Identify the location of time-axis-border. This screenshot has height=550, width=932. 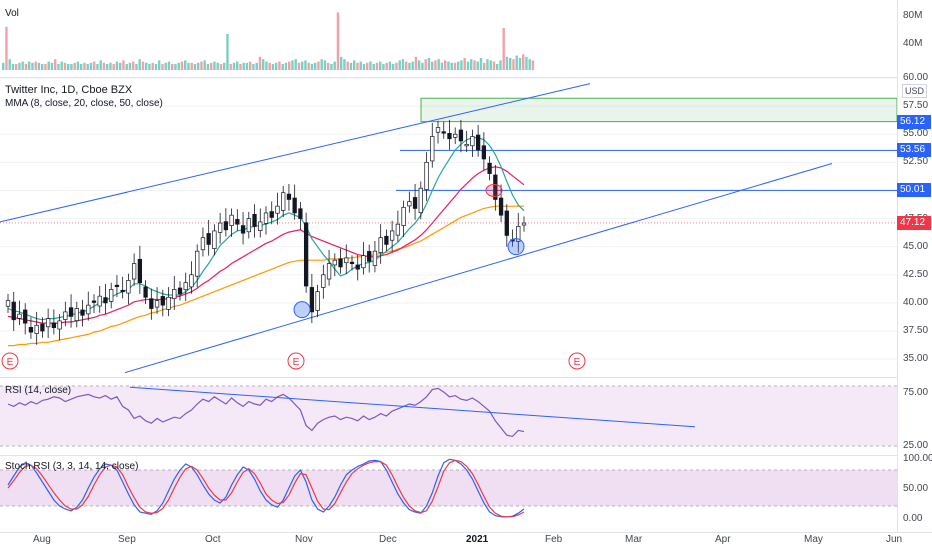
(466, 532).